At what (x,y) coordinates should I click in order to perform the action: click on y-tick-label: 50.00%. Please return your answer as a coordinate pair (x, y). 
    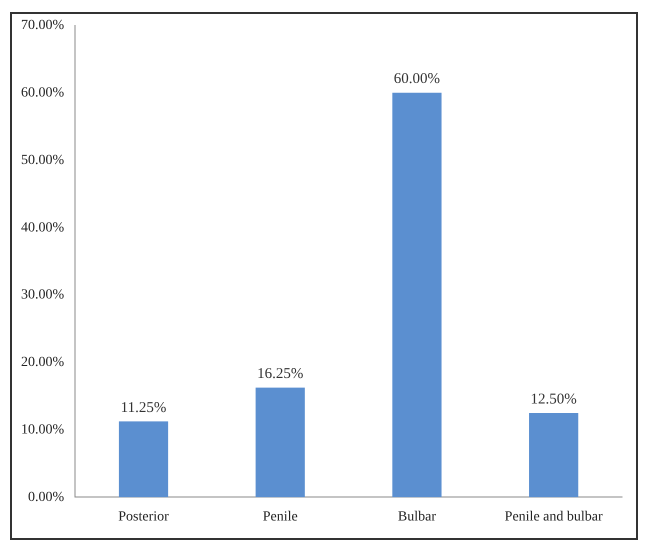
    Looking at the image, I should click on (42, 160).